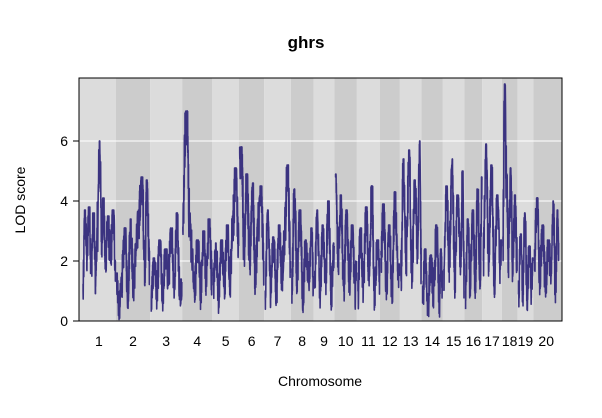 The width and height of the screenshot is (602, 418). Describe the element at coordinates (197, 210) in the screenshot. I see `lod-curve-chr4` at that location.